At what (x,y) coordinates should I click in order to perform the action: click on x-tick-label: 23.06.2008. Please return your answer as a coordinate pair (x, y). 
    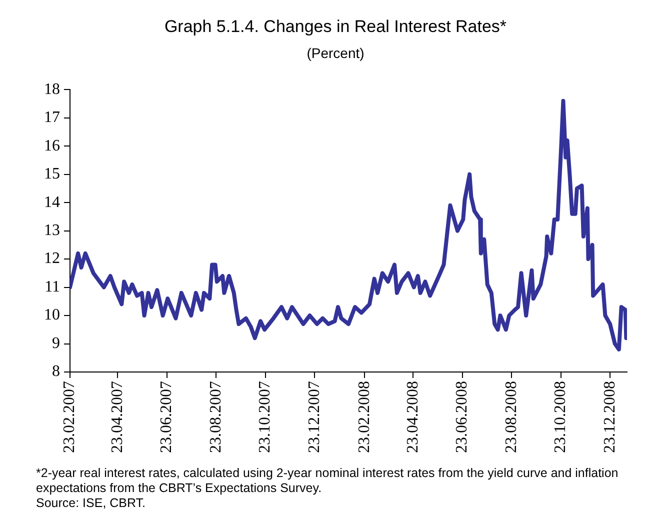
    Looking at the image, I should click on (462, 417).